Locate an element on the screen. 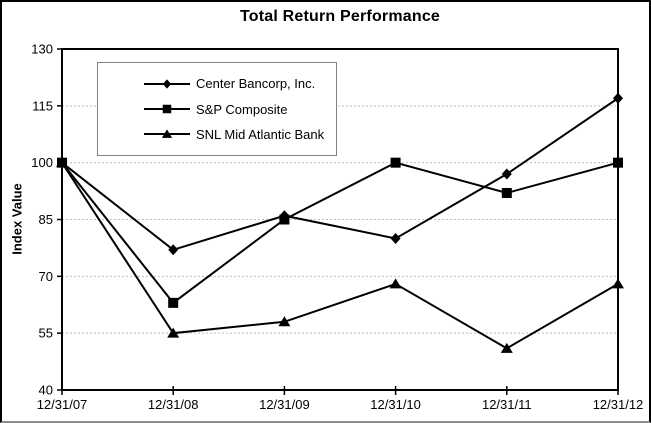 This screenshot has width=651, height=423. triangle-marker-icon is located at coordinates (167, 134).